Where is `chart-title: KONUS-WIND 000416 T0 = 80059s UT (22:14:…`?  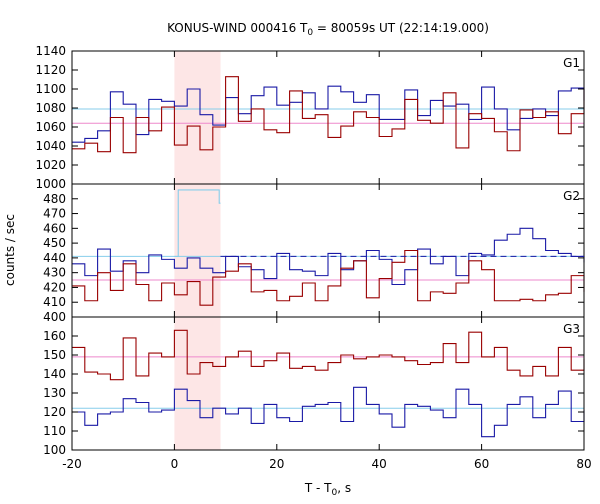
chart-title: KONUS-WIND 000416 T0 = 80059s UT (22:14:… is located at coordinates (328, 29).